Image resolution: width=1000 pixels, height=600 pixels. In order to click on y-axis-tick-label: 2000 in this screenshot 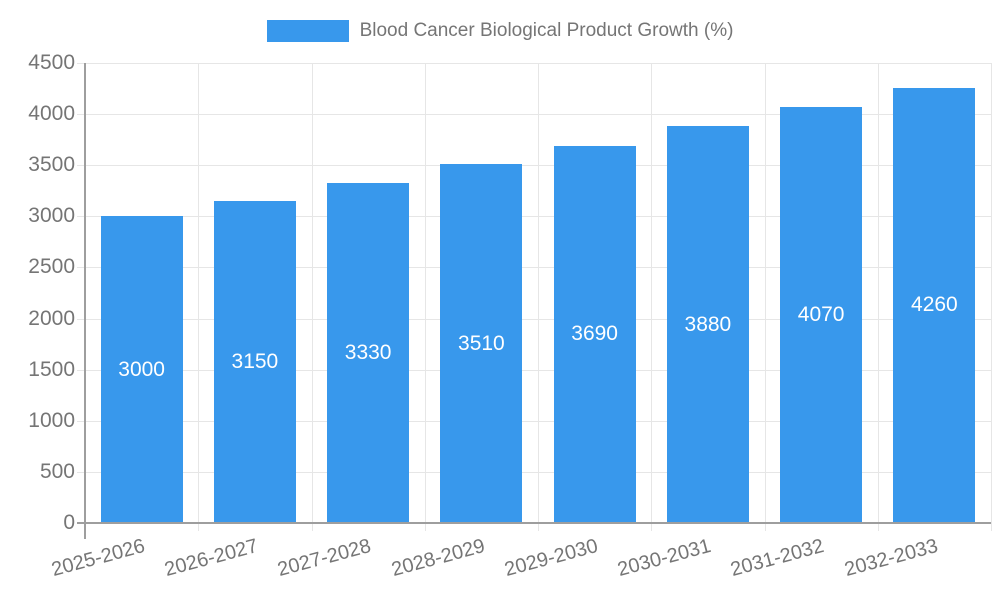, I will do `click(51, 318)`.